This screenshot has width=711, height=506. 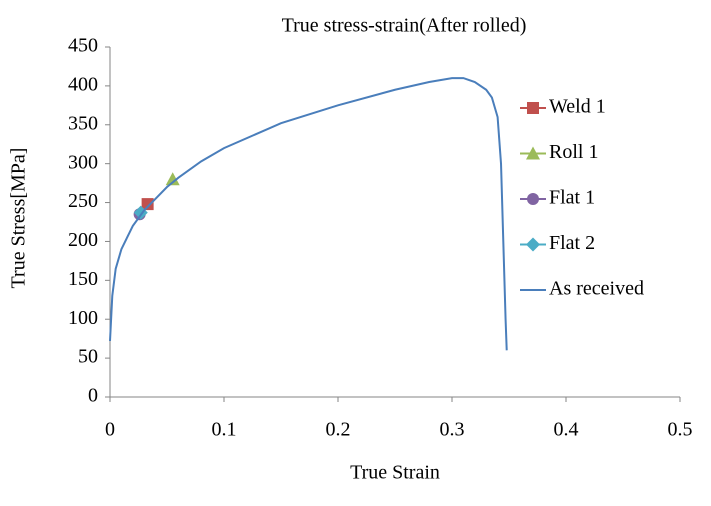 I want to click on y-tick-label: 350, so click(x=83, y=123).